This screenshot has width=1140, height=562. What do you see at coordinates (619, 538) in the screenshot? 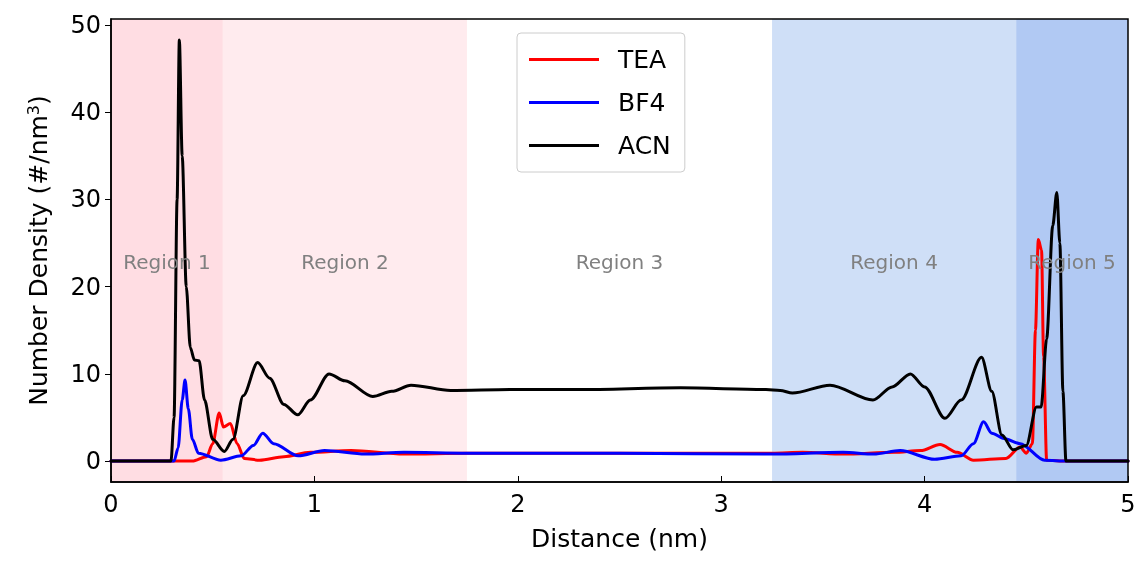
I see `x-axis-title: Distance (nm)` at bounding box center [619, 538].